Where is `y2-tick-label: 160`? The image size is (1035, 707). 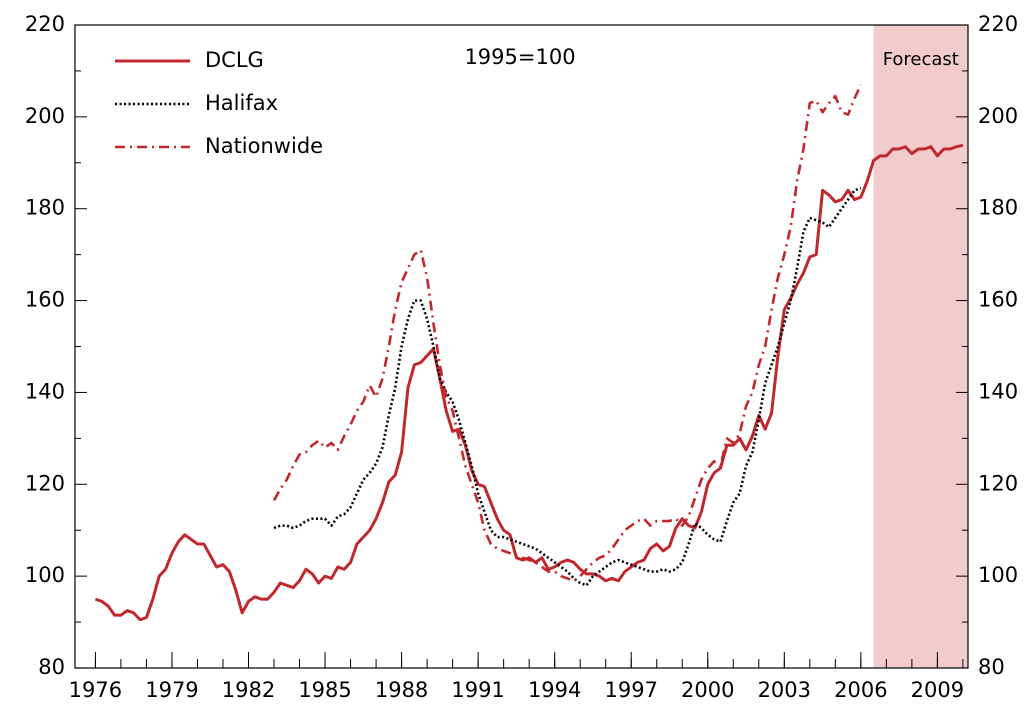
y2-tick-label: 160 is located at coordinates (998, 300).